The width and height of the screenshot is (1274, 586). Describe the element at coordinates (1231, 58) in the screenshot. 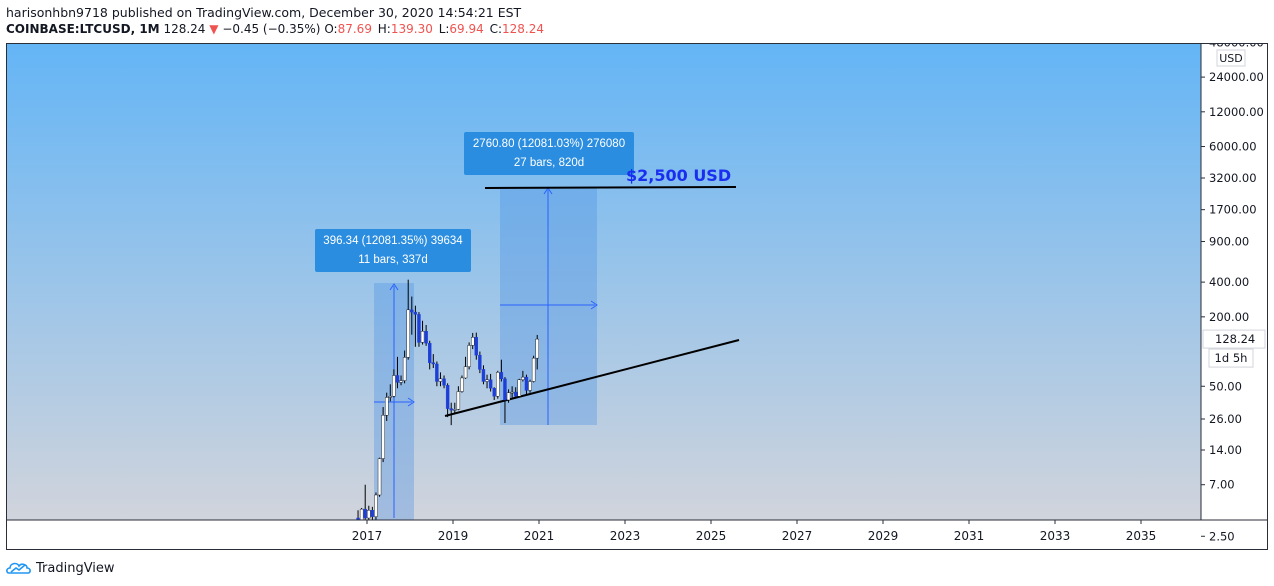

I see `currency-label: USD` at that location.